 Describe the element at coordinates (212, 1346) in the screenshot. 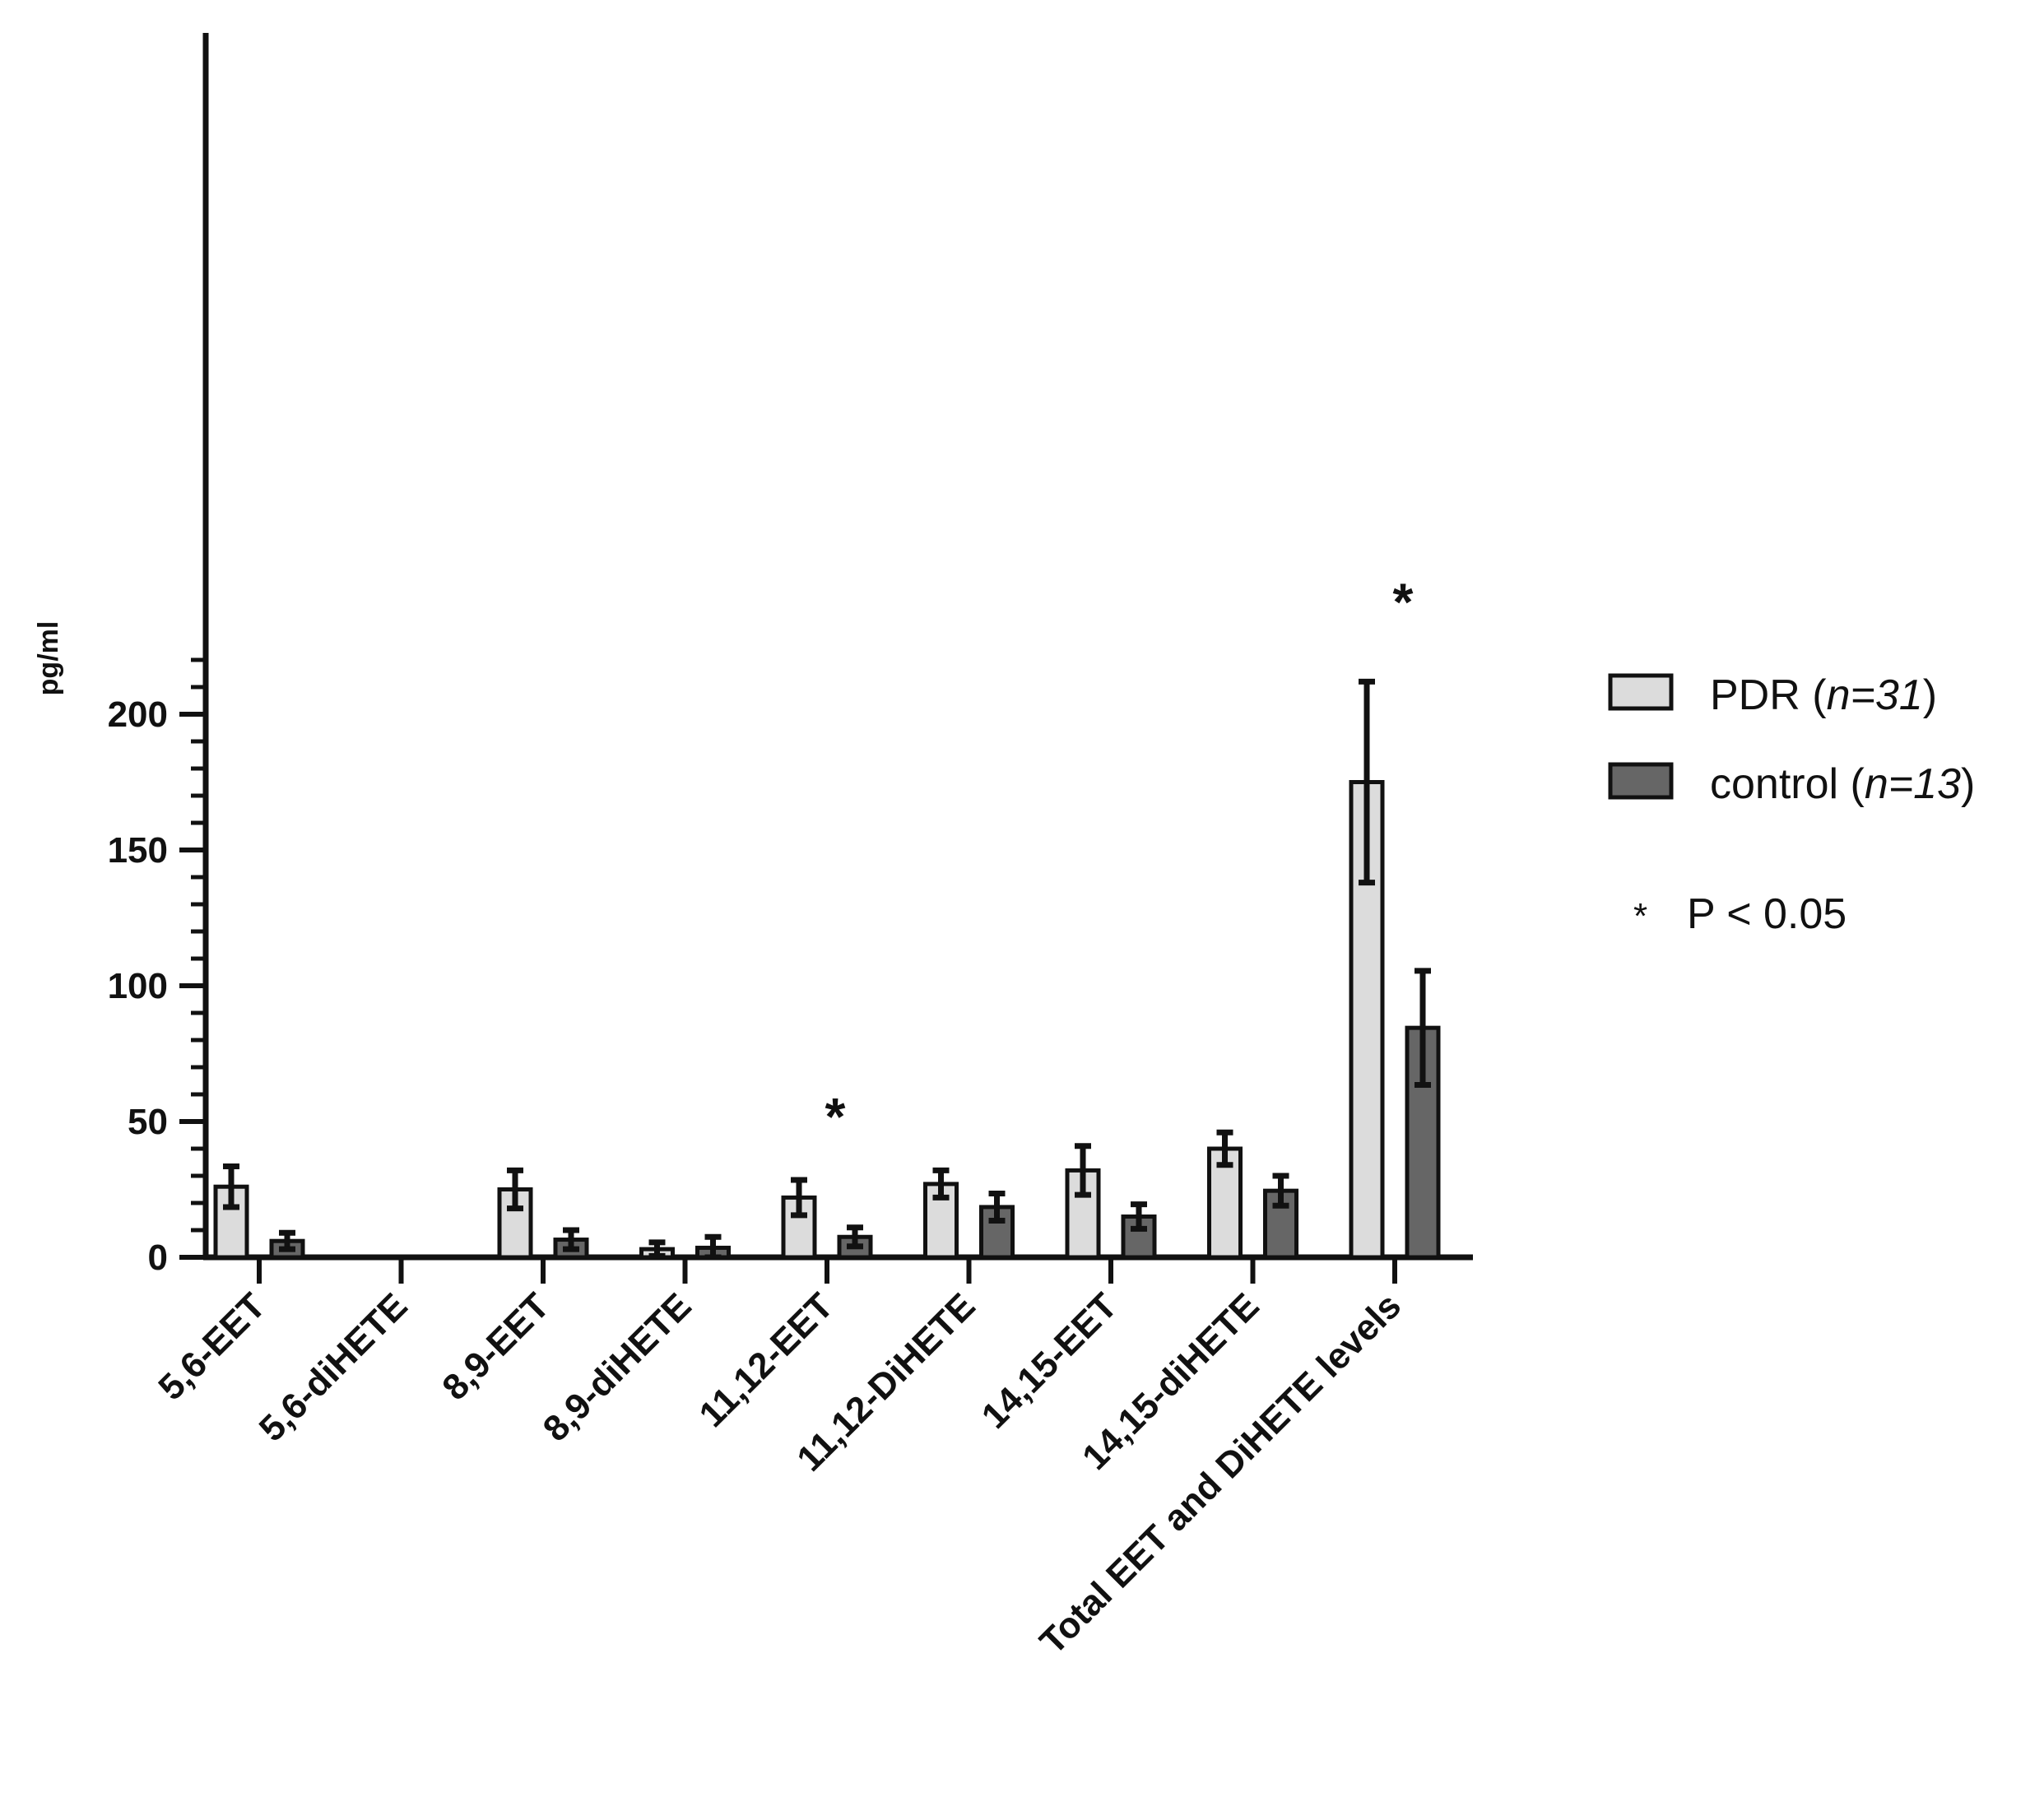

I see `category-label: 5,6-EET` at that location.